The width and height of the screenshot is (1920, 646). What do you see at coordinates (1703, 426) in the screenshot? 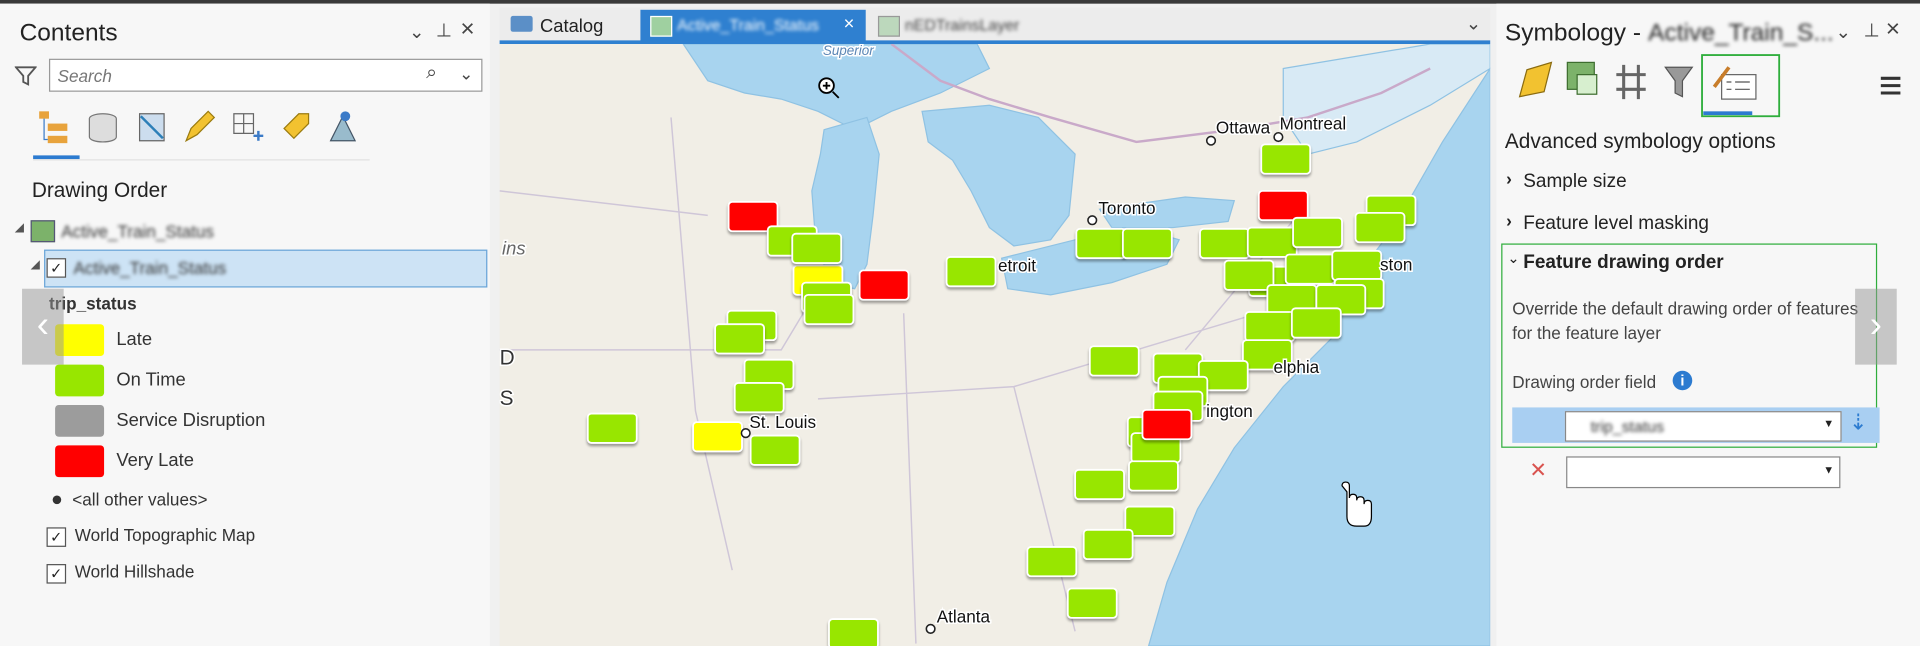
I see `field-dropdown: trip_status ▼` at bounding box center [1703, 426].